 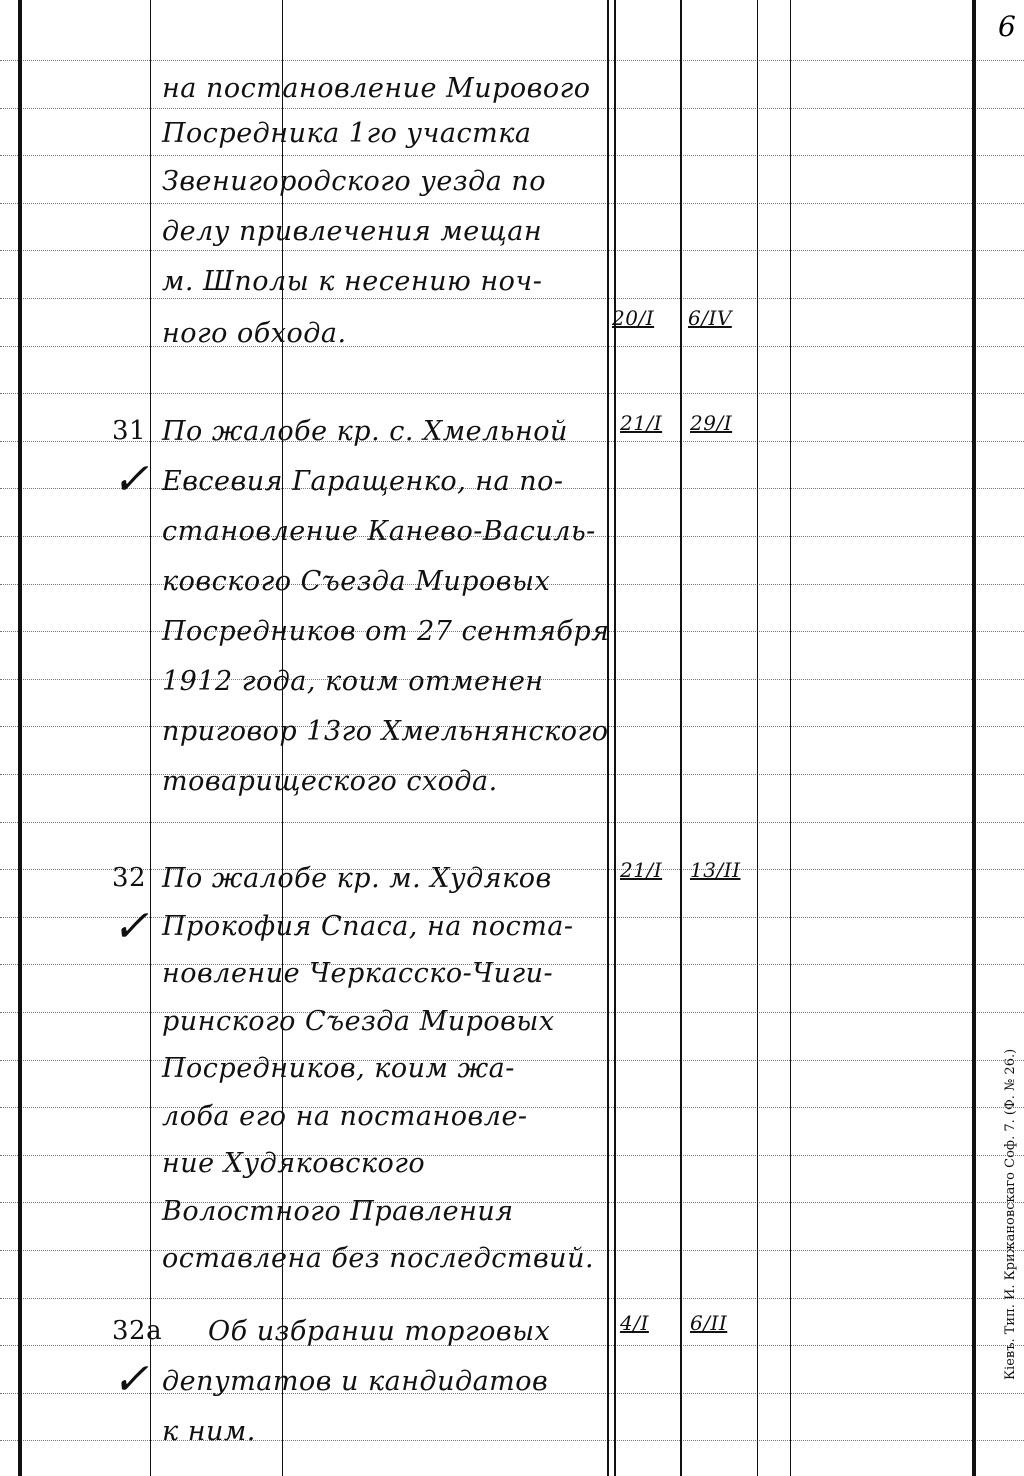 What do you see at coordinates (368, 926) in the screenshot?
I see `text-line: Прокофия Спаса, на поста-` at bounding box center [368, 926].